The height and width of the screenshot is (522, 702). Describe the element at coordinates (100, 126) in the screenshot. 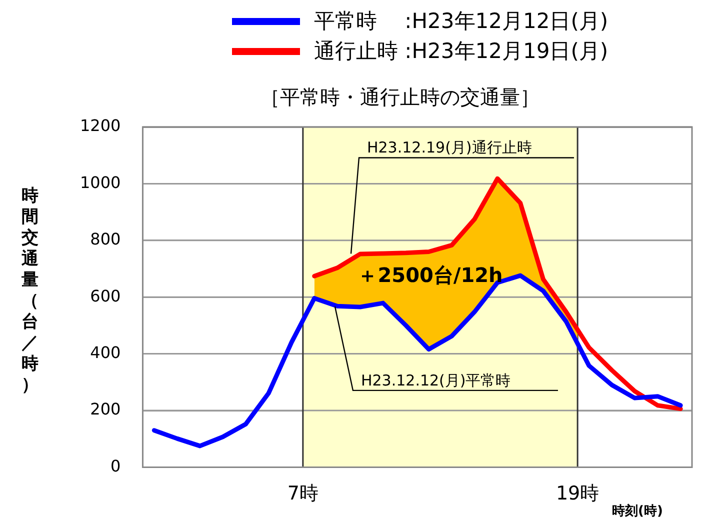

I see `y-tick-label: 1200` at that location.